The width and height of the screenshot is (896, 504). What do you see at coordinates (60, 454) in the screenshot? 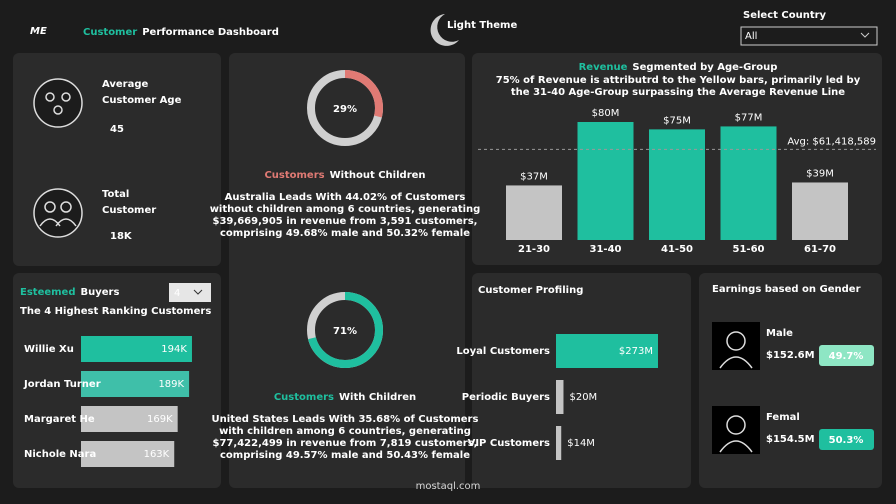
I see `category-label: Nichole Nara` at bounding box center [60, 454].